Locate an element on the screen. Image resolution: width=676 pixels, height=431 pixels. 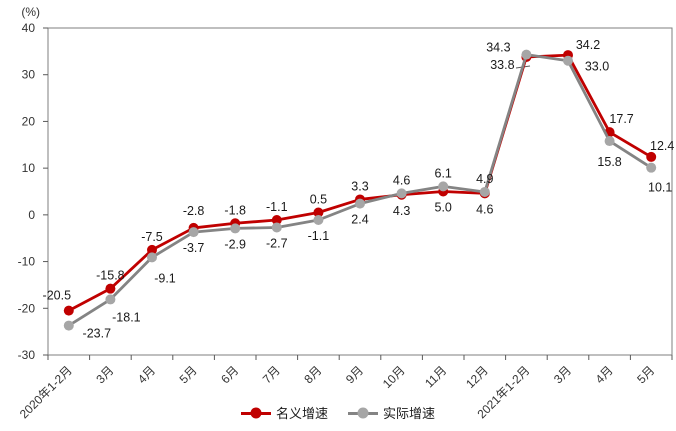
data-label-s0-5: -1.1 is located at coordinates (277, 207).